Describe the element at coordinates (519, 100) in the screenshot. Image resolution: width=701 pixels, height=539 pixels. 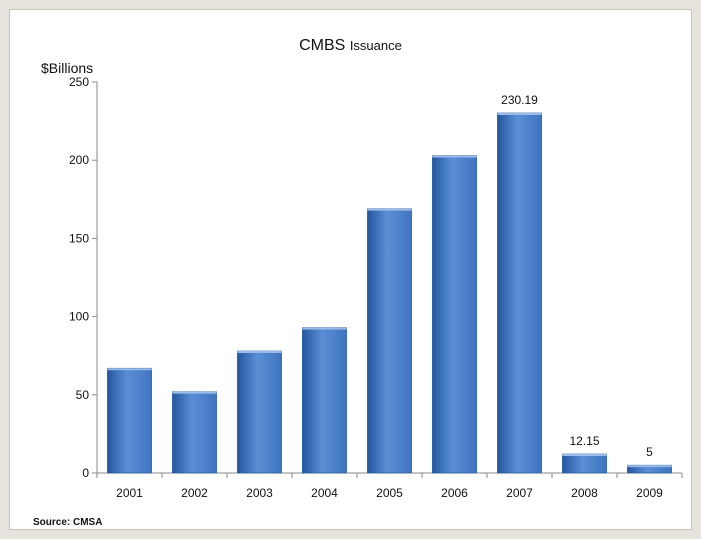
I see `data-label: 230.19` at that location.